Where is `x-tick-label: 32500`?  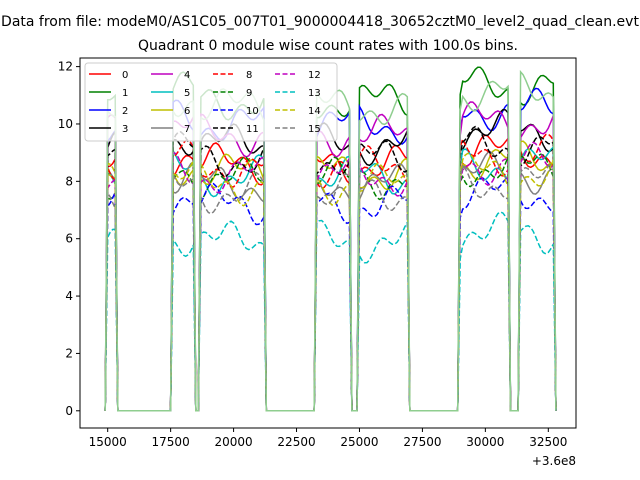
x-tick-label: 32500 is located at coordinates (548, 442).